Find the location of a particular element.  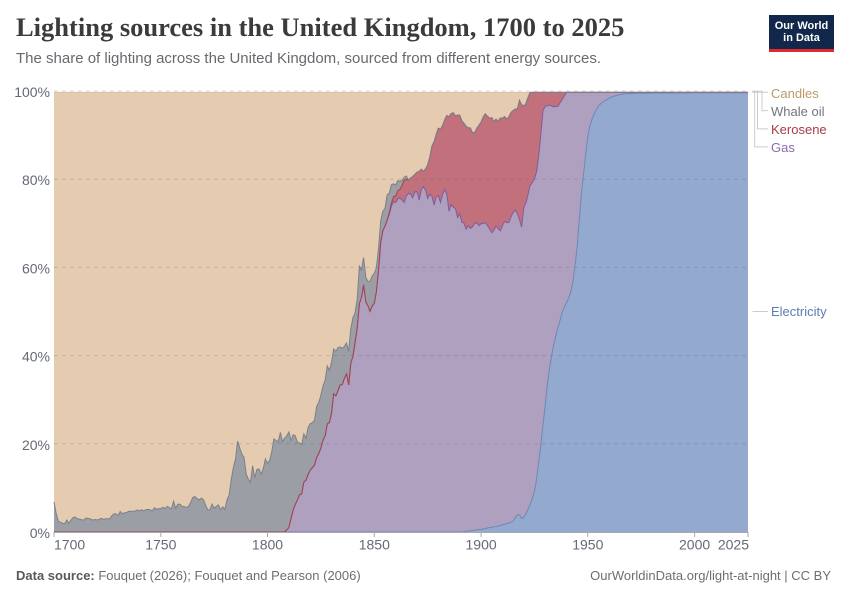

svg-text: 1950 is located at coordinates (587, 545).